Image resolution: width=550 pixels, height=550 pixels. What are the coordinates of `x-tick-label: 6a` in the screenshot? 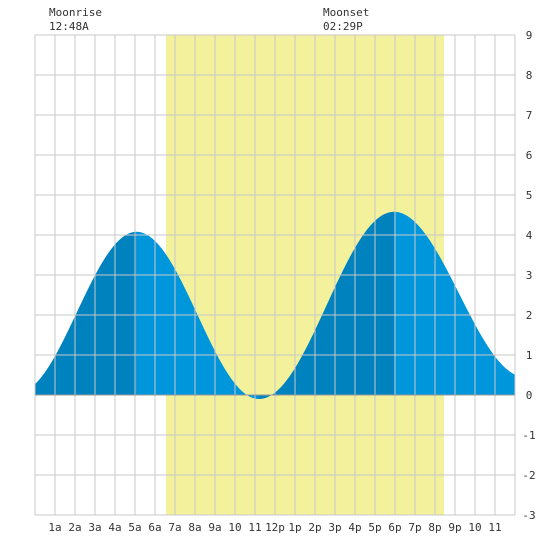 It's located at (154, 527).